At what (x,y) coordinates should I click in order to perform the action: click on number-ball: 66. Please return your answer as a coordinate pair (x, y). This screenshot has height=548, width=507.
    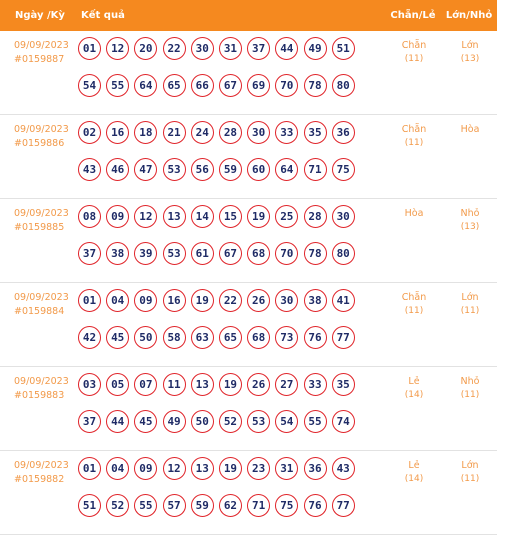
    Looking at the image, I should click on (202, 85).